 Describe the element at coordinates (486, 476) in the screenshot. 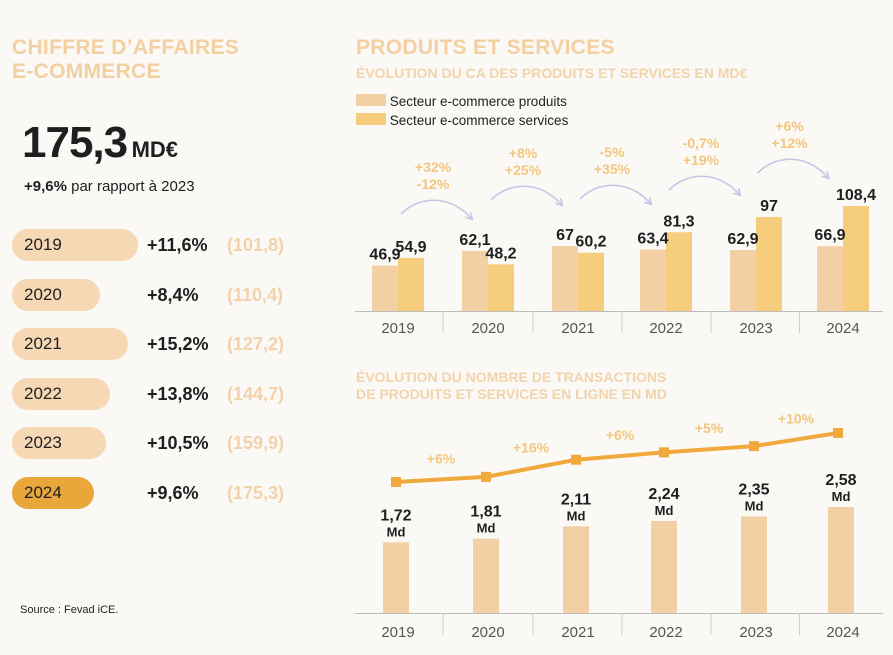

I see `transactions-point-2020` at that location.